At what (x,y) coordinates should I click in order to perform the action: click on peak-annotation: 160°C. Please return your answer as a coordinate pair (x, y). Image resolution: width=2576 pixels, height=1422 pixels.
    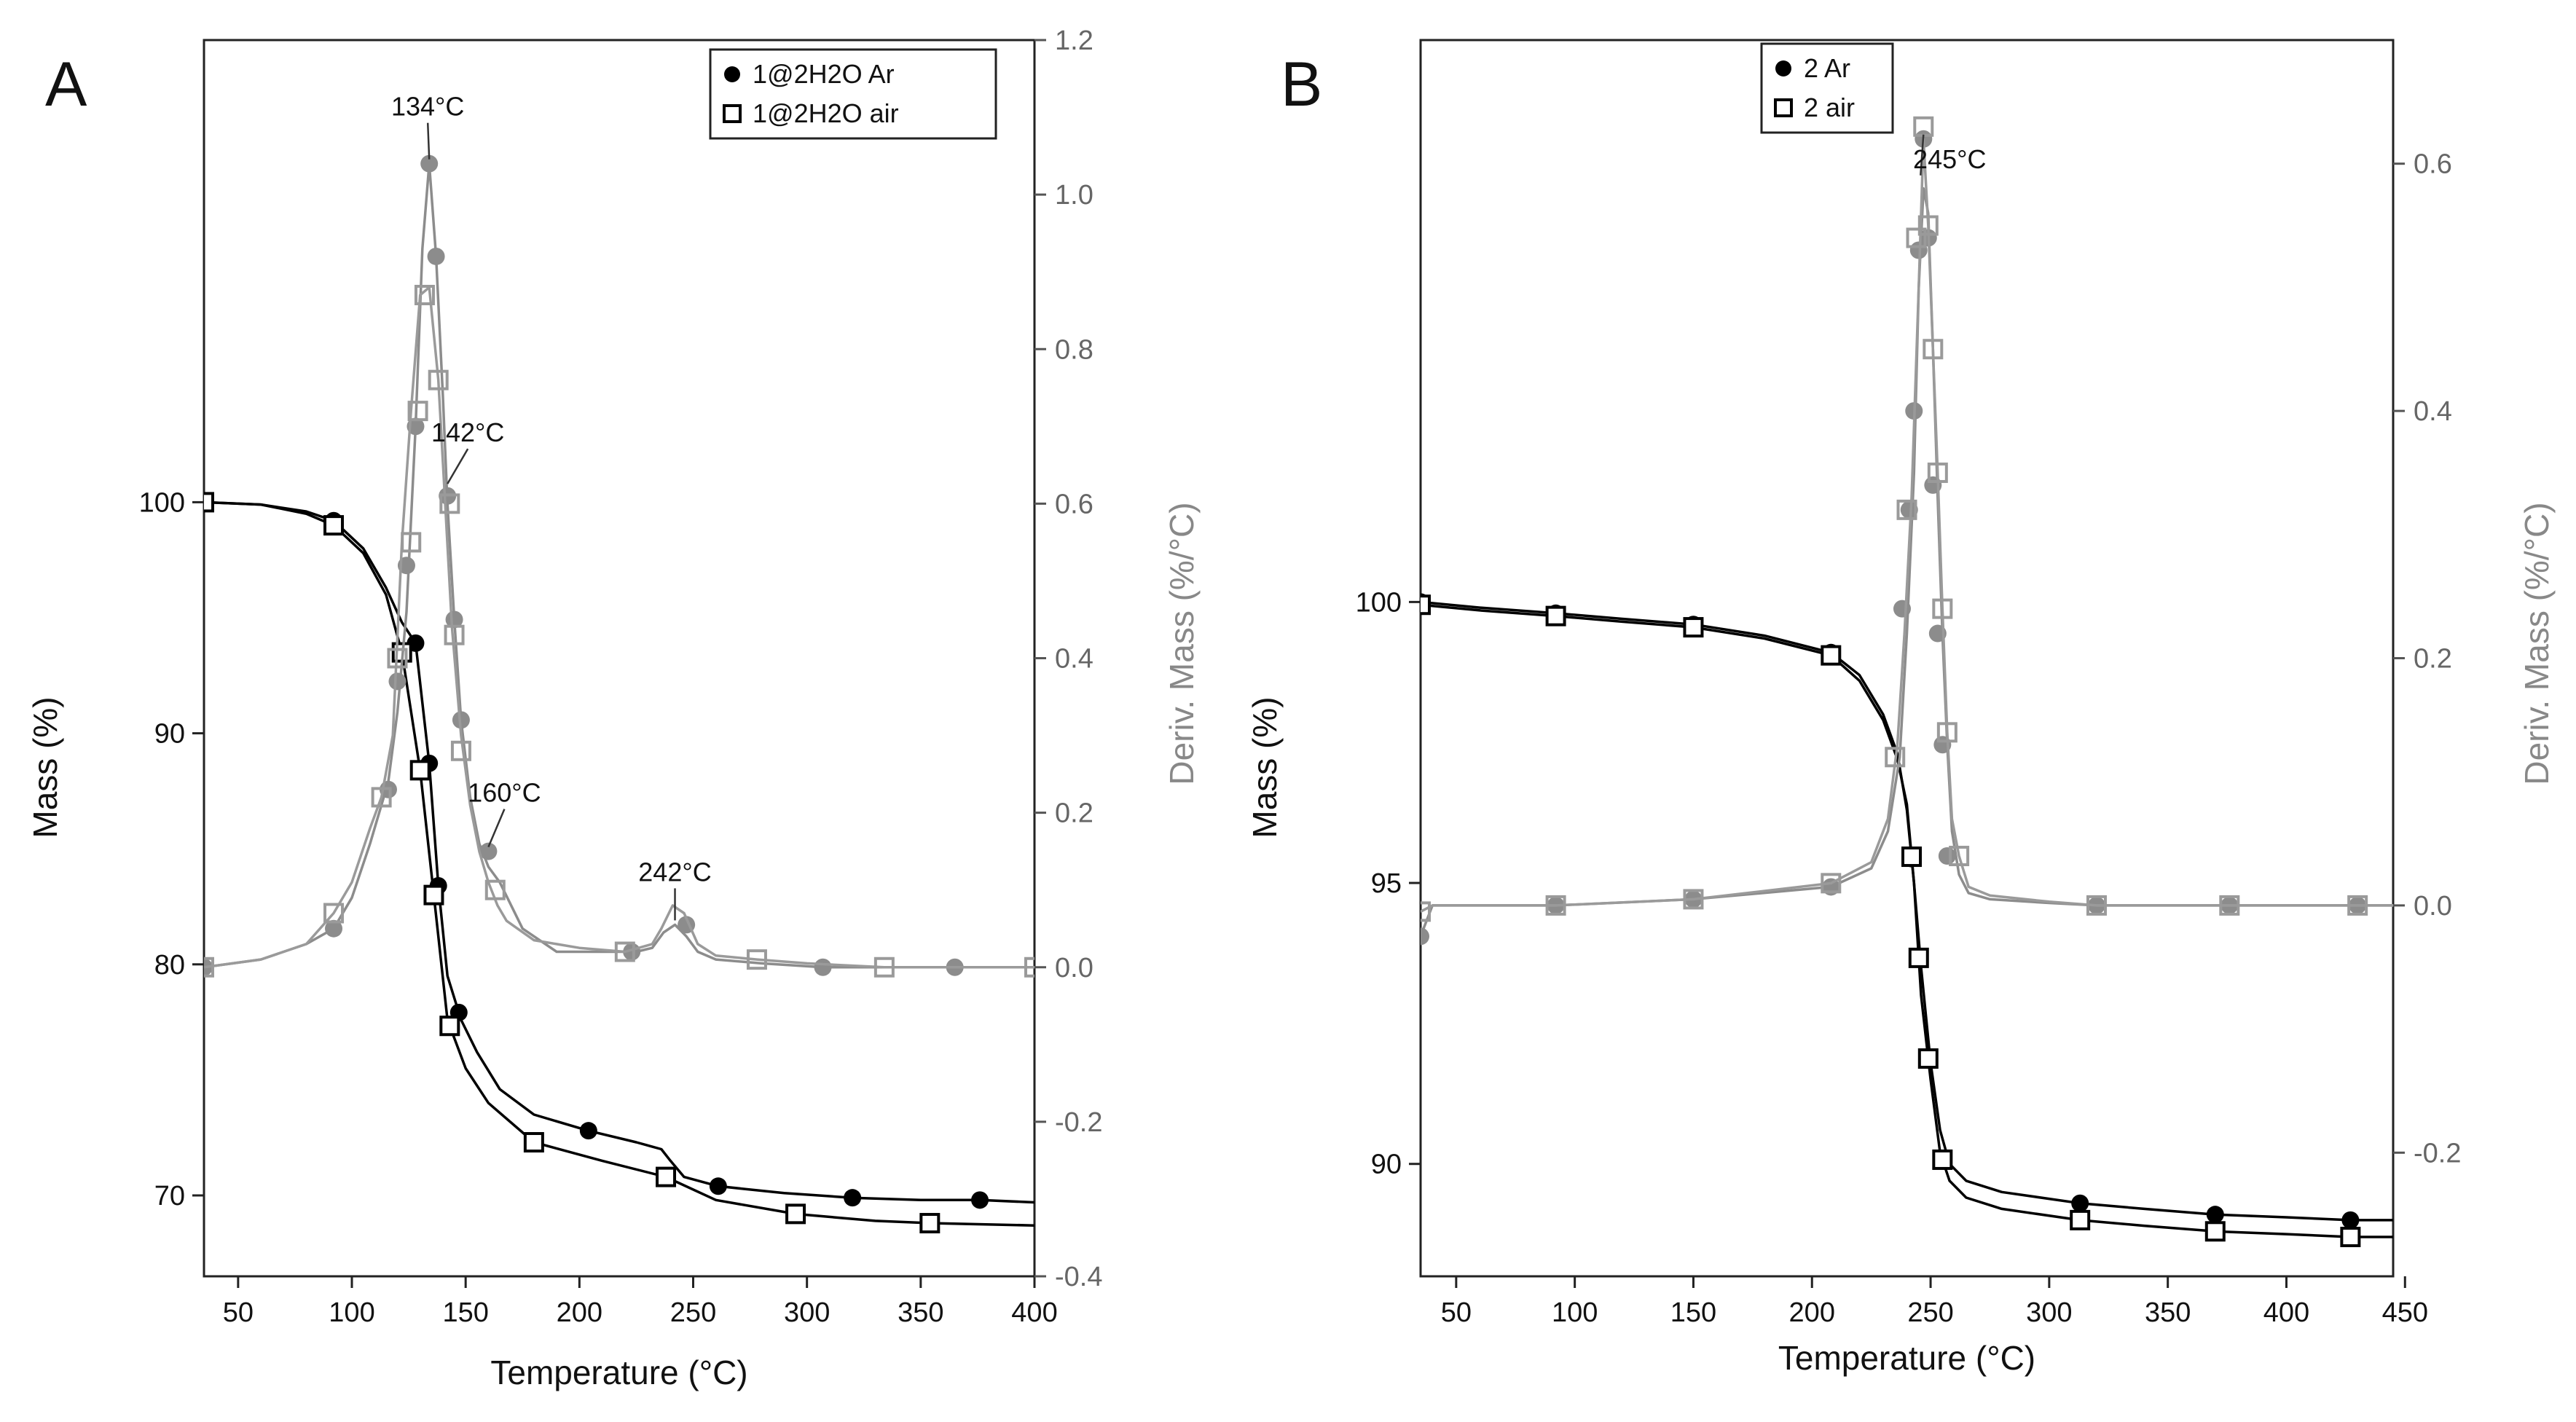
    Looking at the image, I should click on (504, 793).